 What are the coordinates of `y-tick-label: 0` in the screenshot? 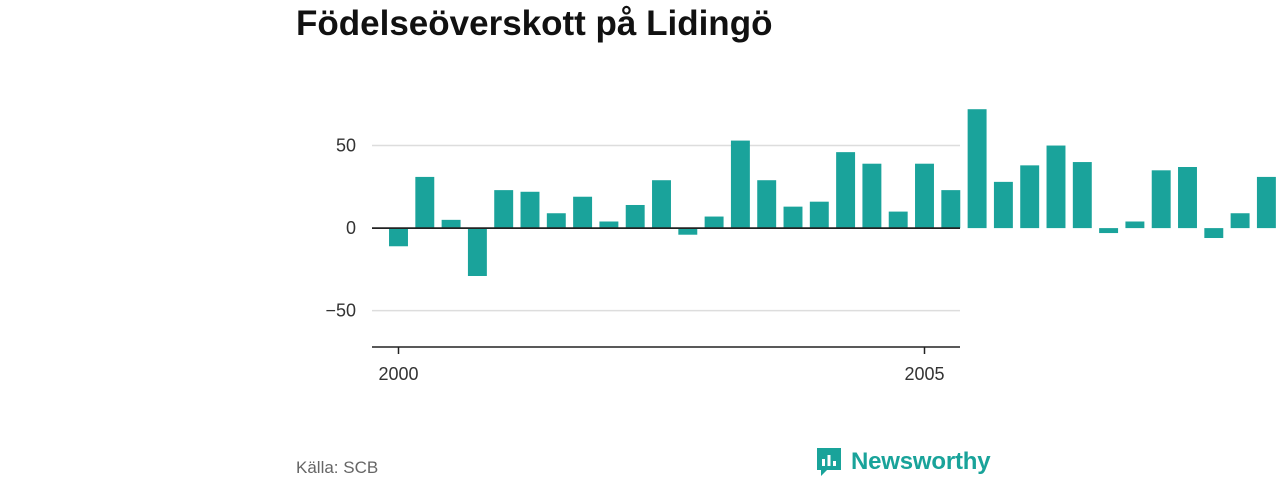 It's located at (351, 228).